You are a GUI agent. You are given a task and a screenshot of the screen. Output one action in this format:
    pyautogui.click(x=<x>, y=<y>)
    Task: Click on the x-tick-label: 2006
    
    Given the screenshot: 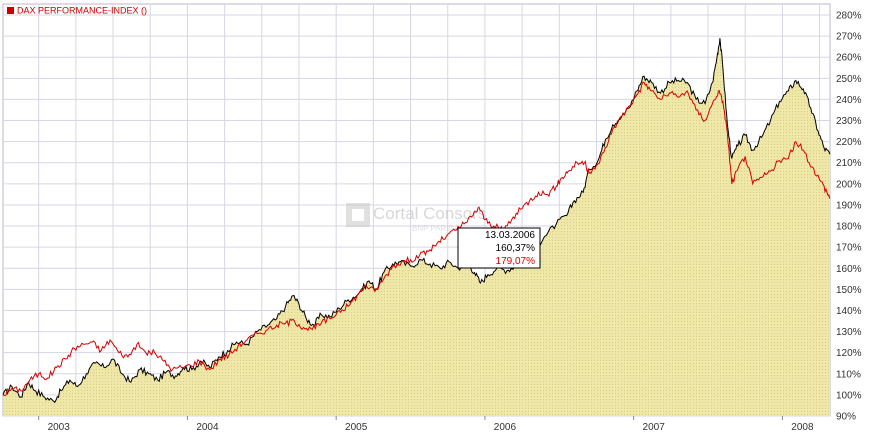 What is the action you would take?
    pyautogui.click(x=505, y=427)
    